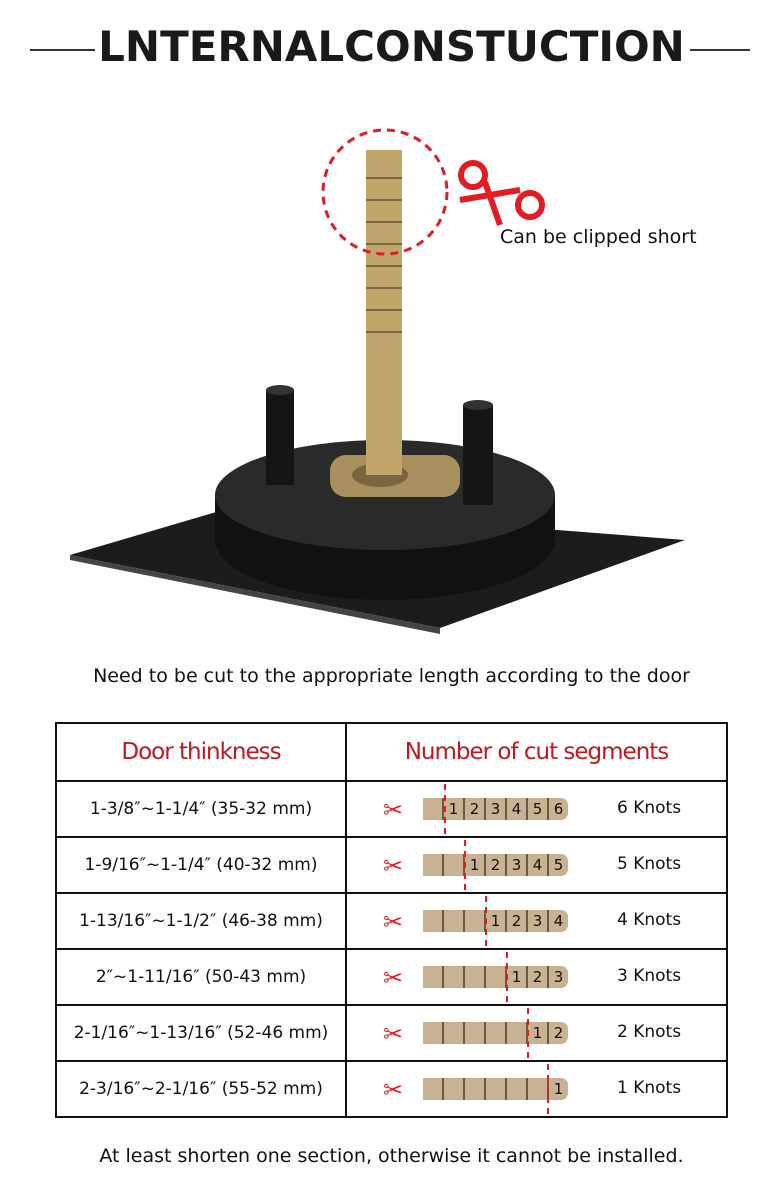 The image size is (783, 1200). What do you see at coordinates (649, 976) in the screenshot?
I see `knots-label: 3 Knots` at bounding box center [649, 976].